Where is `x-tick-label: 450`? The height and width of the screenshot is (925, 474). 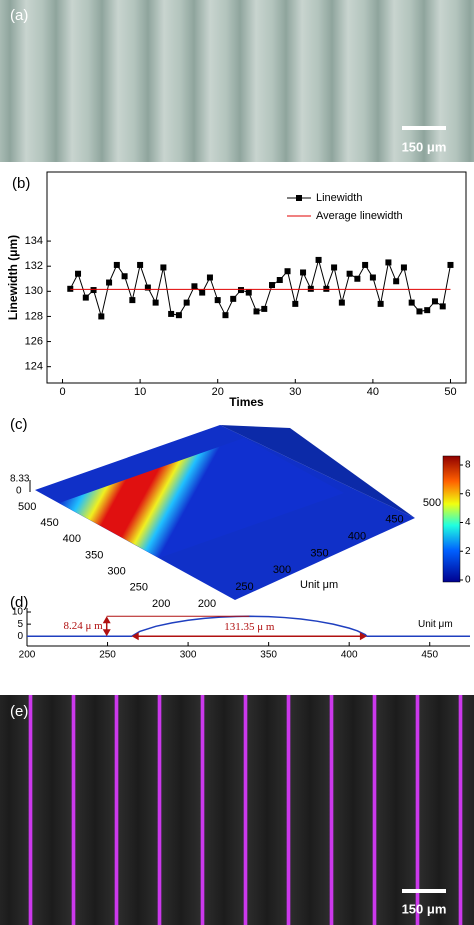
x-tick-label: 450 is located at coordinates (429, 655).